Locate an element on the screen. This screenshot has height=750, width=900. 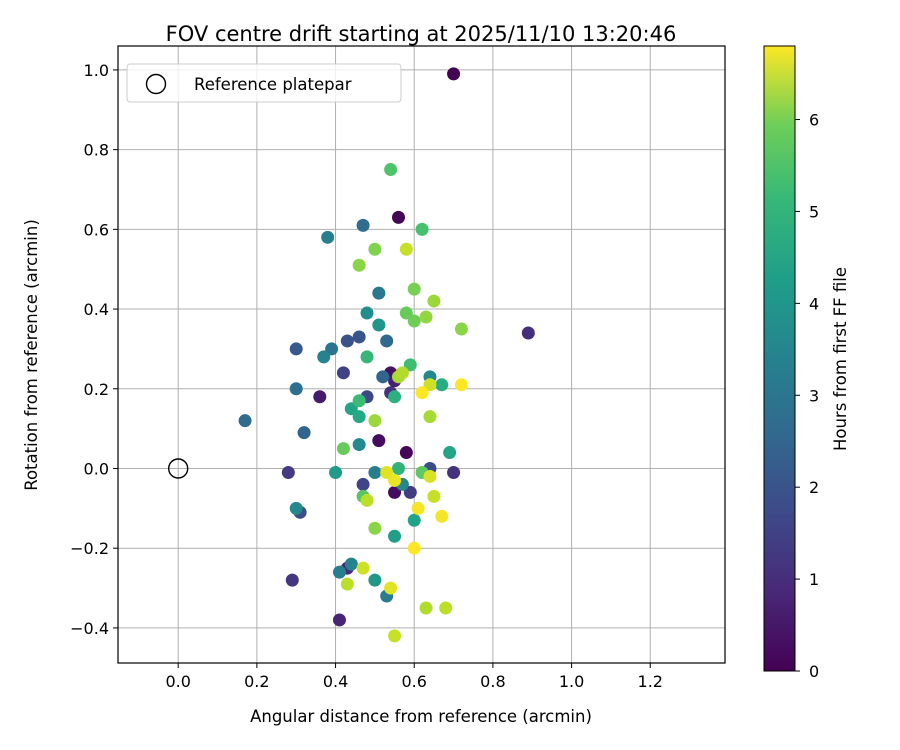
colorbar-gradient is located at coordinates (779, 358).